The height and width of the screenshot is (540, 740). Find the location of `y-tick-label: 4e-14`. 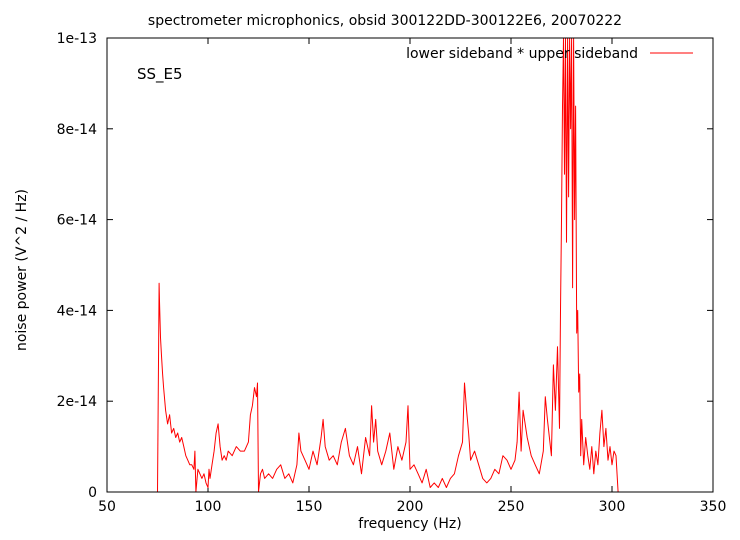

y-tick-label: 4e-14 is located at coordinates (77, 311).